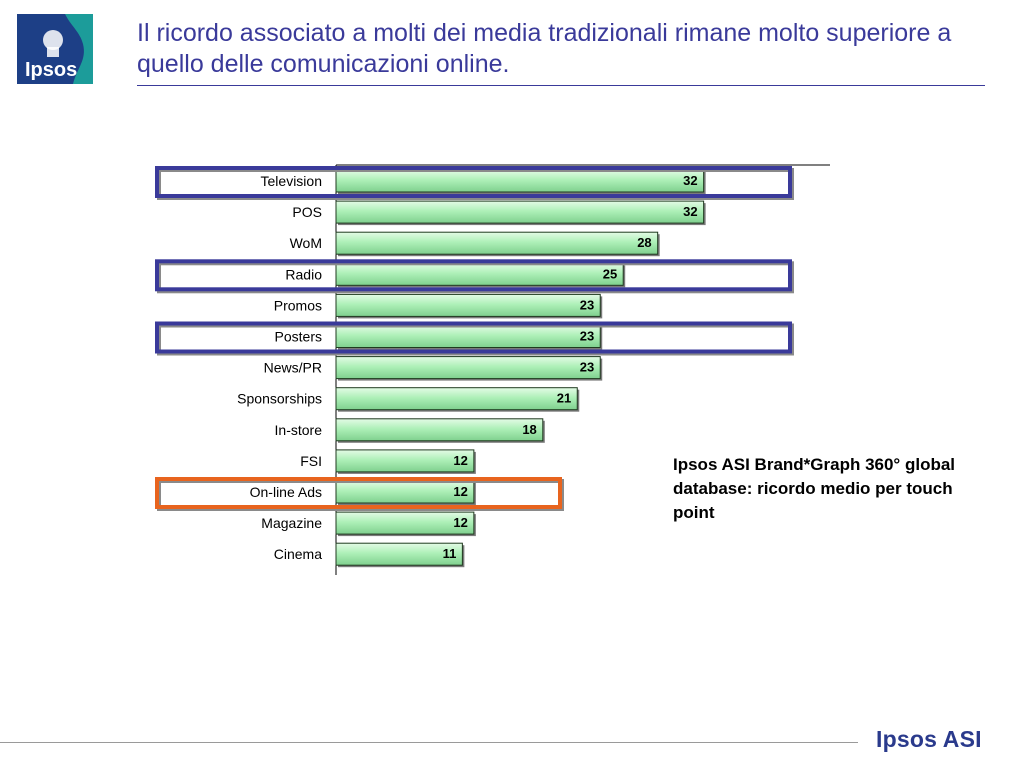 The height and width of the screenshot is (768, 1024). What do you see at coordinates (644, 242) in the screenshot?
I see `value-label-wom: 28` at bounding box center [644, 242].